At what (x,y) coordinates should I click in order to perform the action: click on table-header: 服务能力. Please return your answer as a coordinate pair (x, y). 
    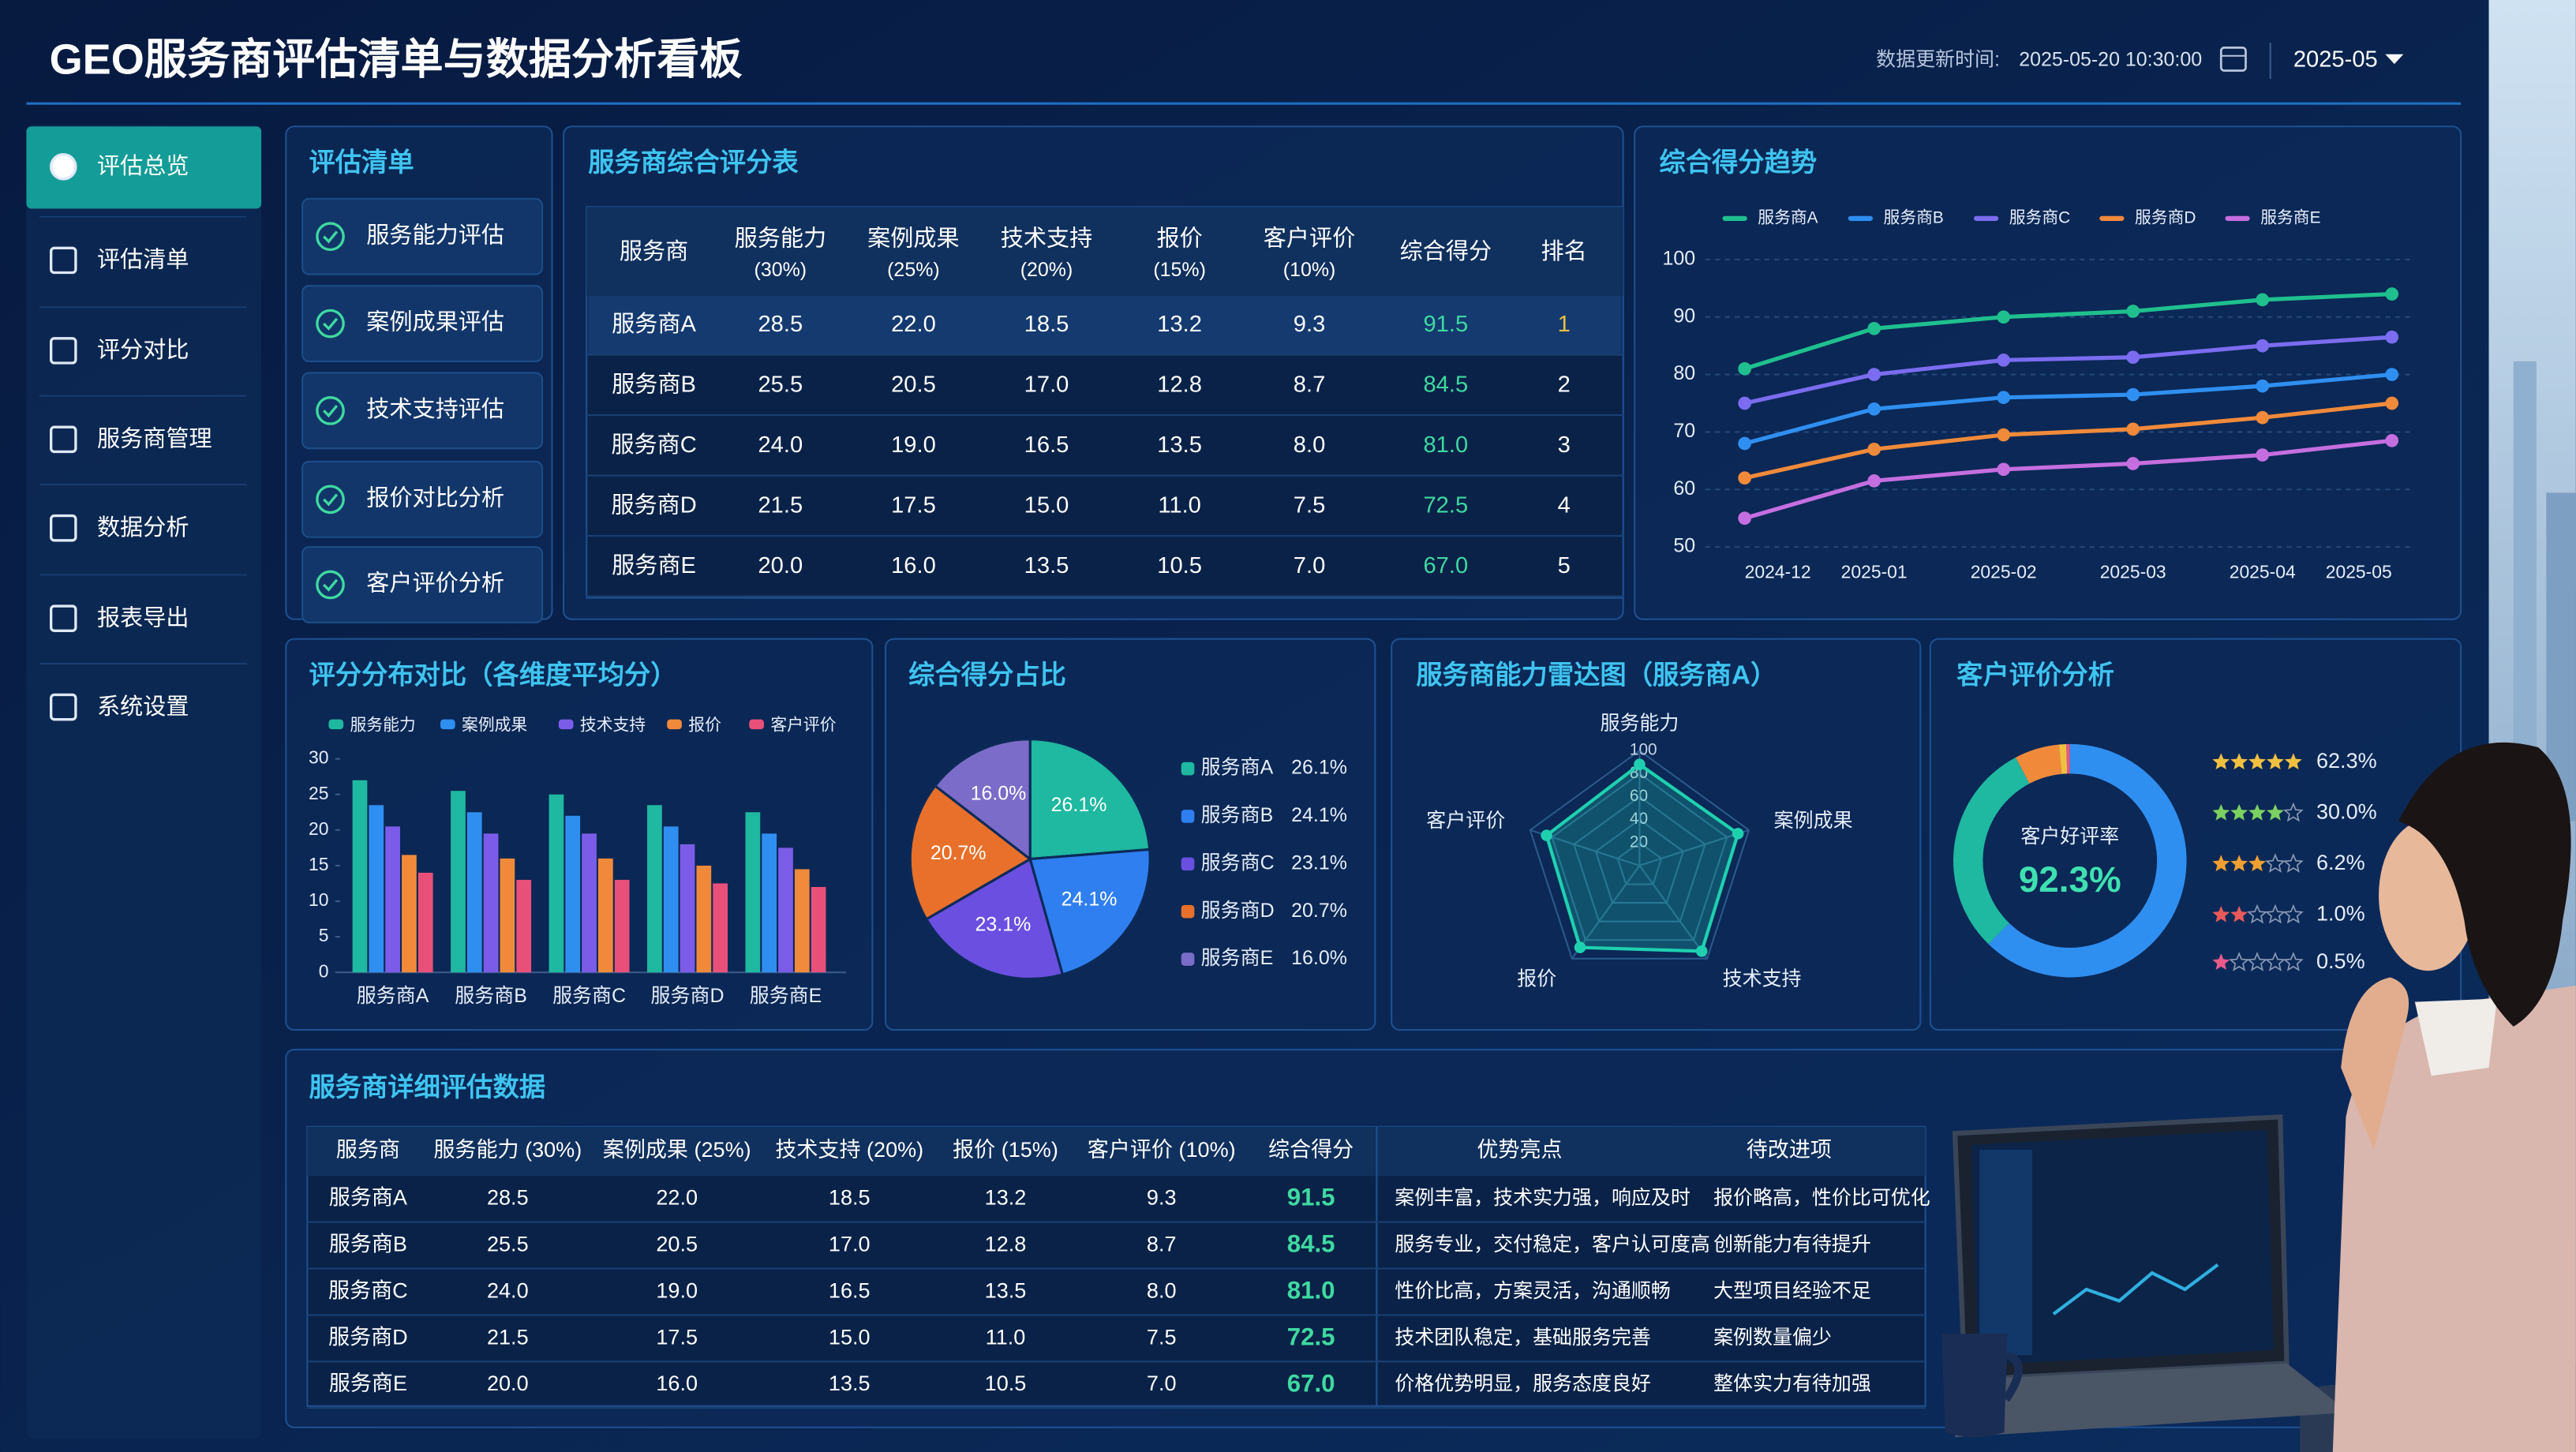
    Looking at the image, I should click on (780, 239).